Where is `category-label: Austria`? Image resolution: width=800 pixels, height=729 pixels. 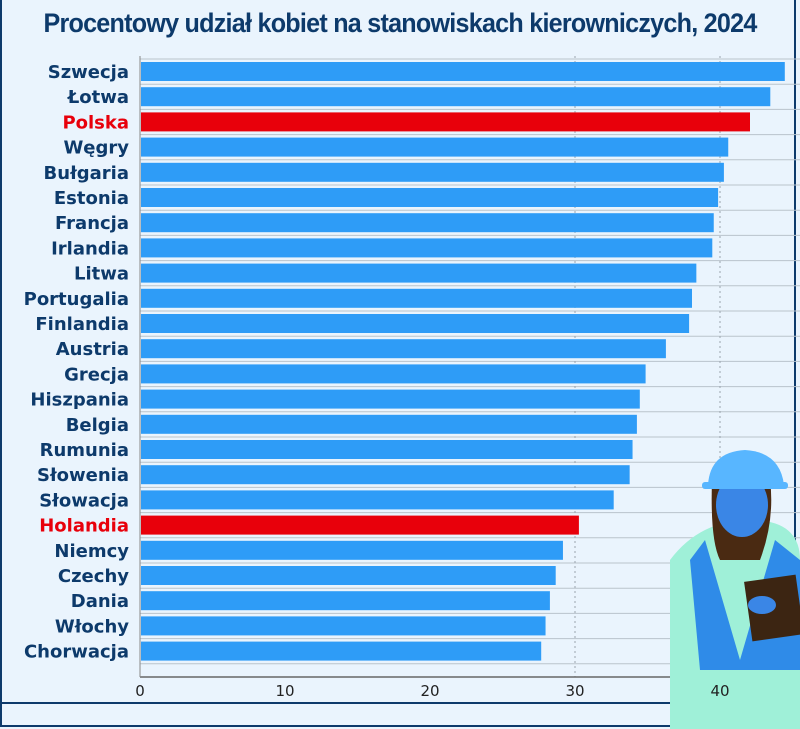 category-label: Austria is located at coordinates (92, 349).